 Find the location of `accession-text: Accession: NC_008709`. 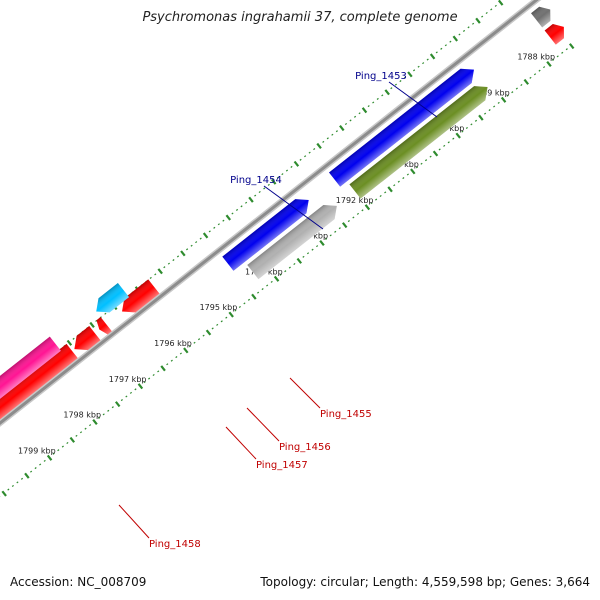

accession-text: Accession: NC_008709 is located at coordinates (78, 582).